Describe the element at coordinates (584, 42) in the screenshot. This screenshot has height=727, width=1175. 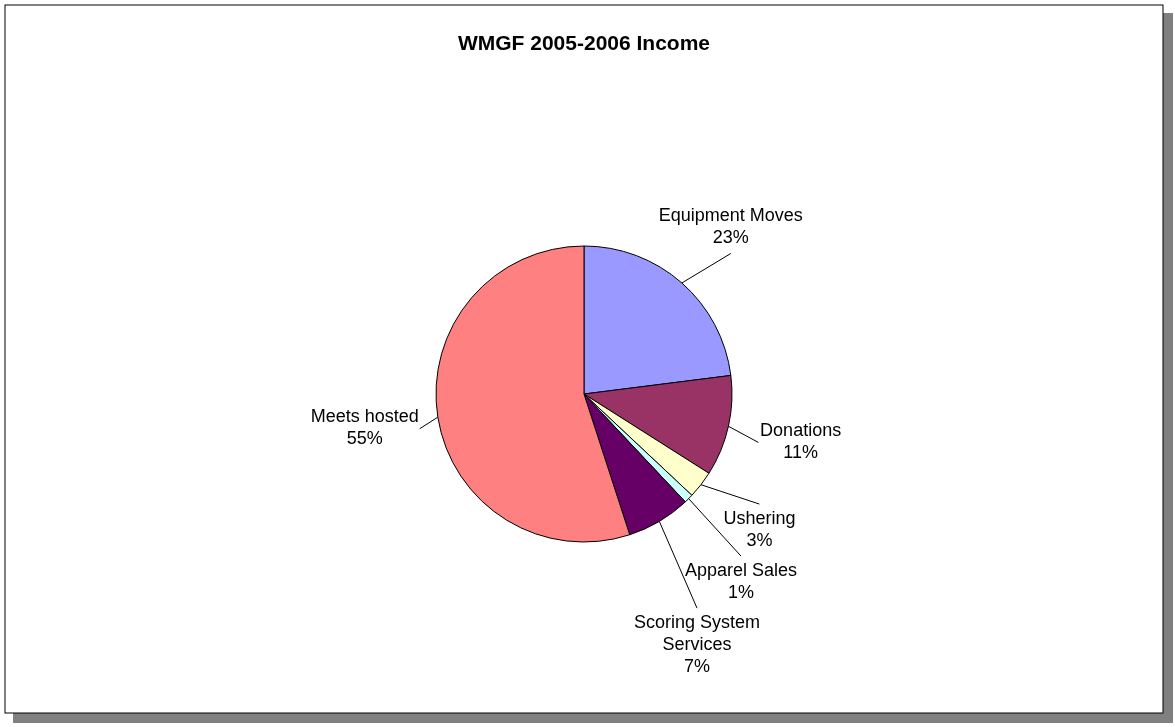
I see `chart-title: WMGF 2005-2006 Income` at that location.